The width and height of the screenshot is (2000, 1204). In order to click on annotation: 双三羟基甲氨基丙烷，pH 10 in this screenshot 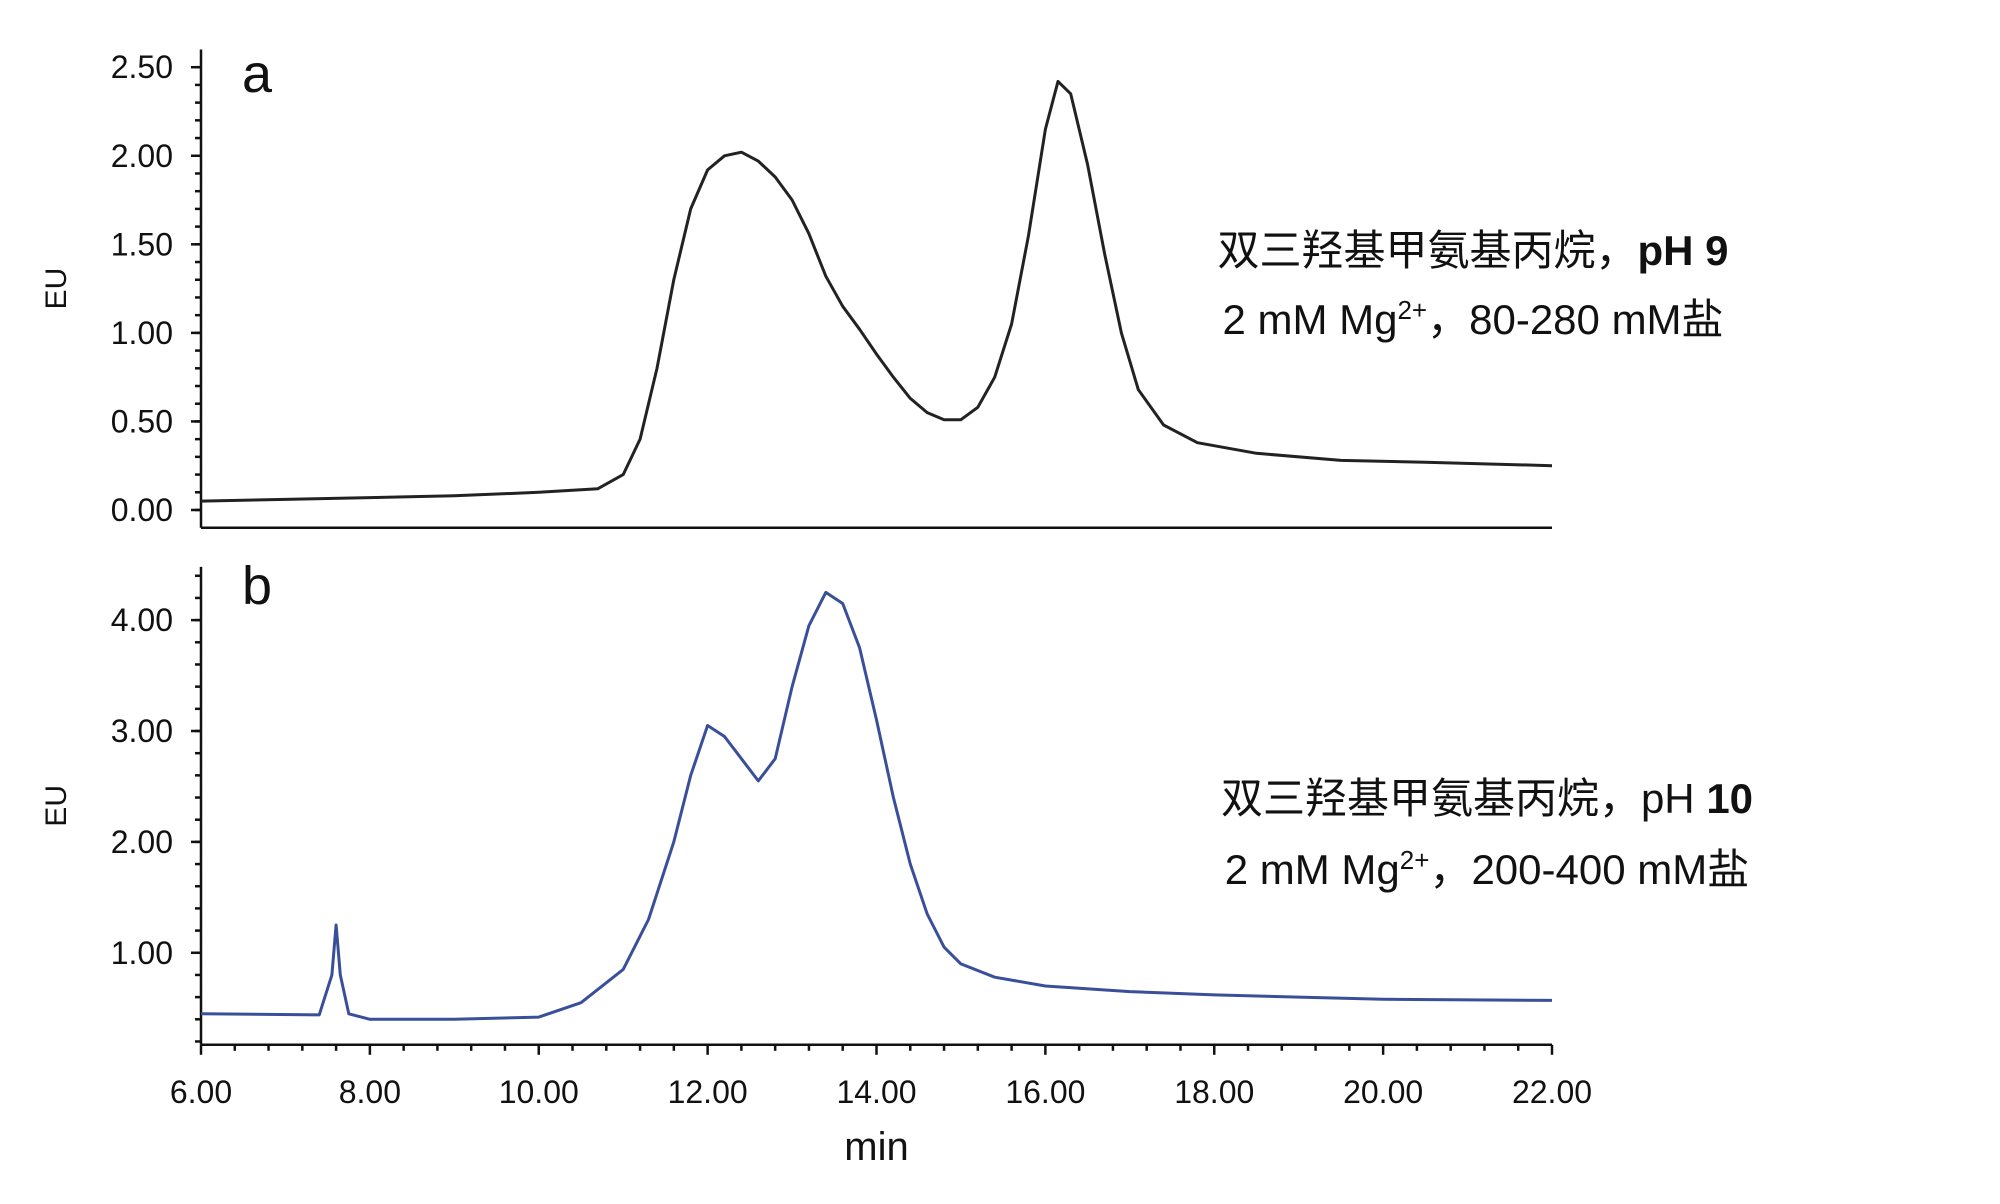, I will do `click(1487, 798)`.